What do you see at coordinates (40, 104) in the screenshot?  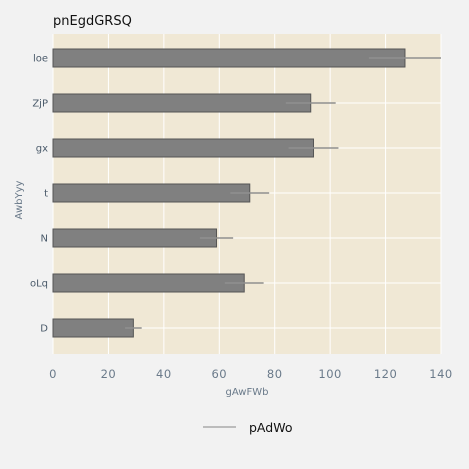 I see `y-tick-label-ZjP: ZjP` at bounding box center [40, 104].